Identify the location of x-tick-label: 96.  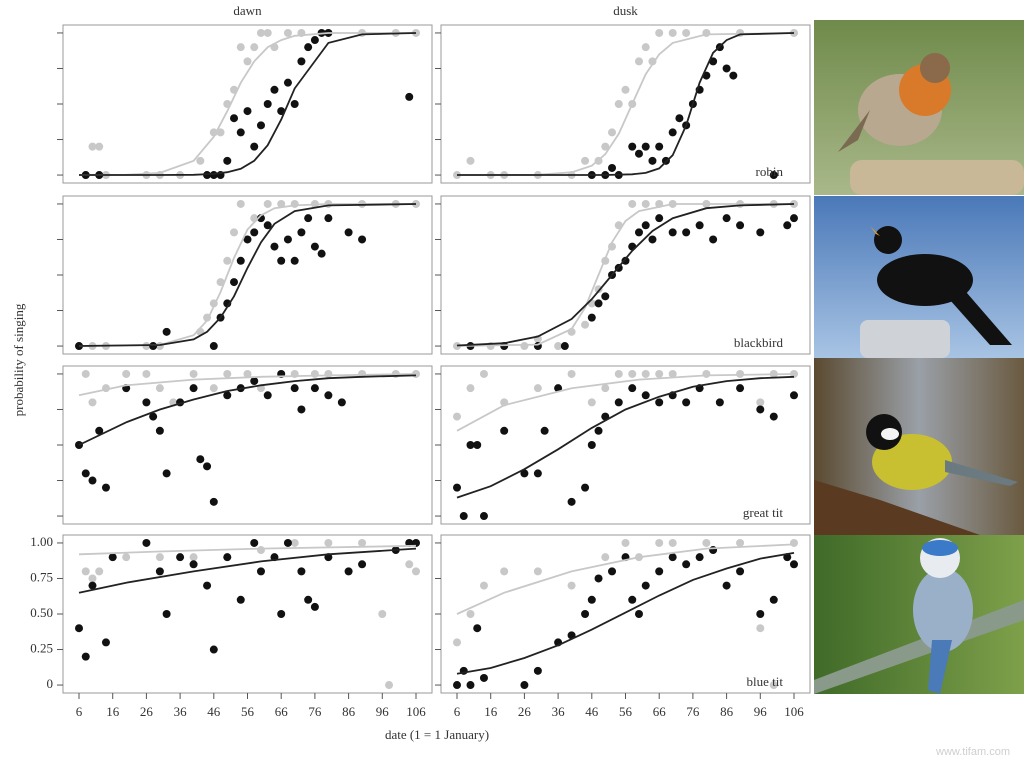
(761, 711).